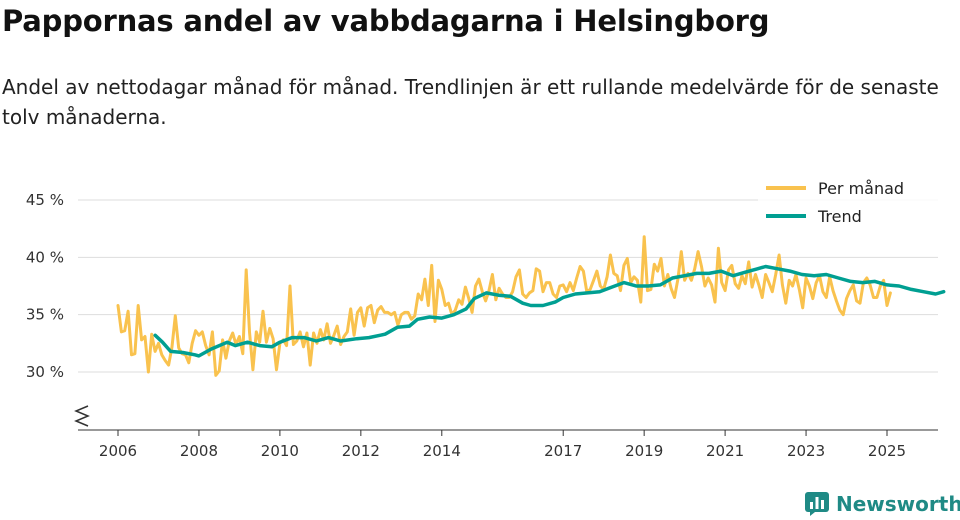  Describe the element at coordinates (725, 451) in the screenshot. I see `x-tick-label: 2021` at that location.